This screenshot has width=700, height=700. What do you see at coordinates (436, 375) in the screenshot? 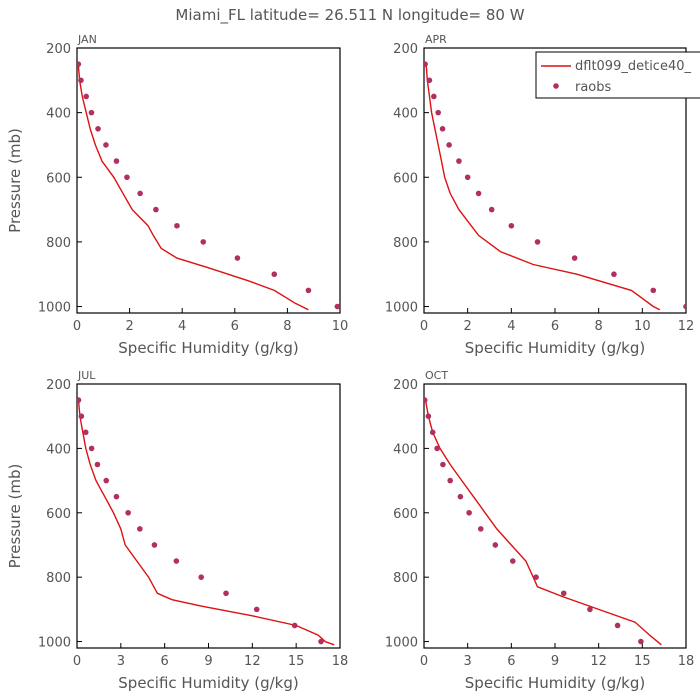
I see `panel-label: OCT` at bounding box center [436, 375].